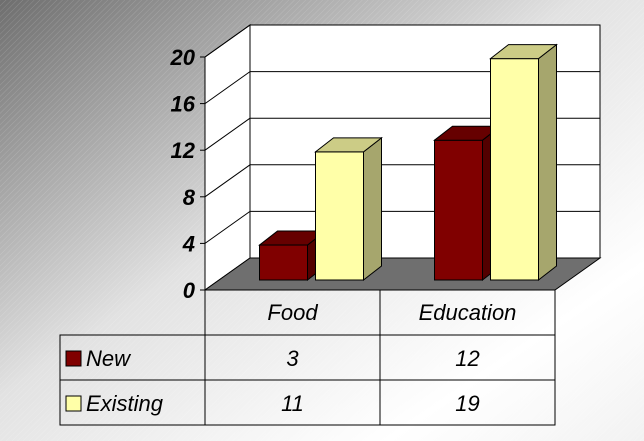 This screenshot has height=441, width=644. Describe the element at coordinates (183, 104) in the screenshot. I see `y-tick-label: 16` at that location.